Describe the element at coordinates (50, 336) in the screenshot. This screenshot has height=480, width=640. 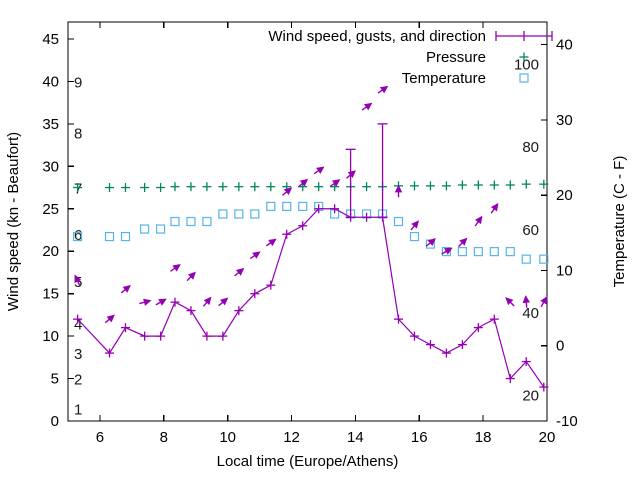
I see `y-tick-label: 10` at that location.